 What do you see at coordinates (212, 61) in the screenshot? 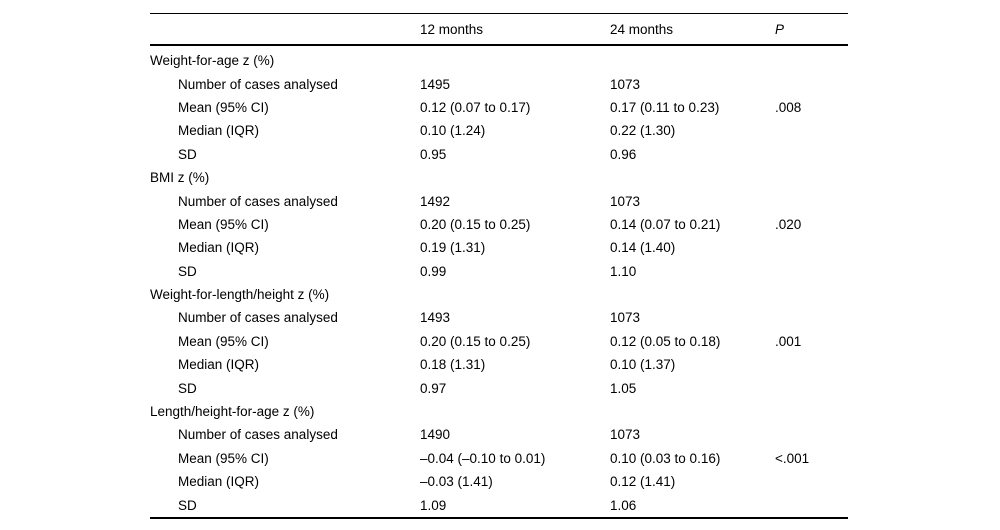
I see `section-header-label: Weight-for-age z (%)` at bounding box center [212, 61].